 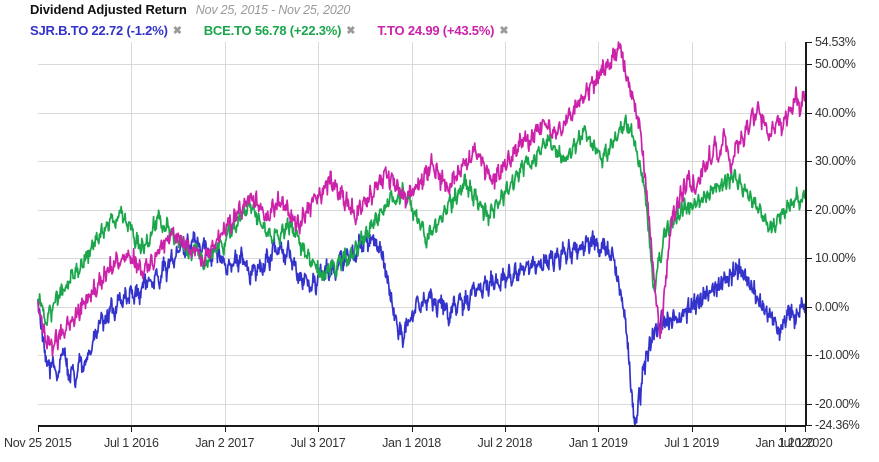 What do you see at coordinates (38, 443) in the screenshot?
I see `x-axis-label: Nov 25 2015` at bounding box center [38, 443].